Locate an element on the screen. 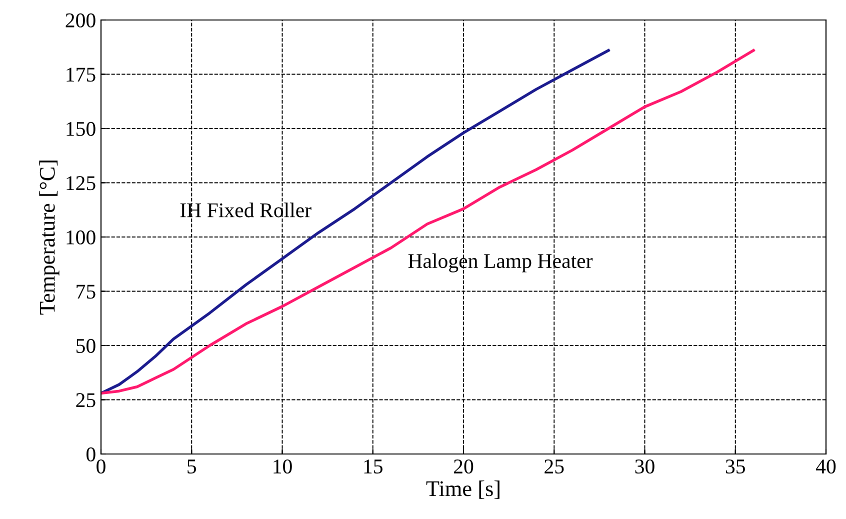 The image size is (846, 519). x-tick-label: 20 is located at coordinates (464, 466).